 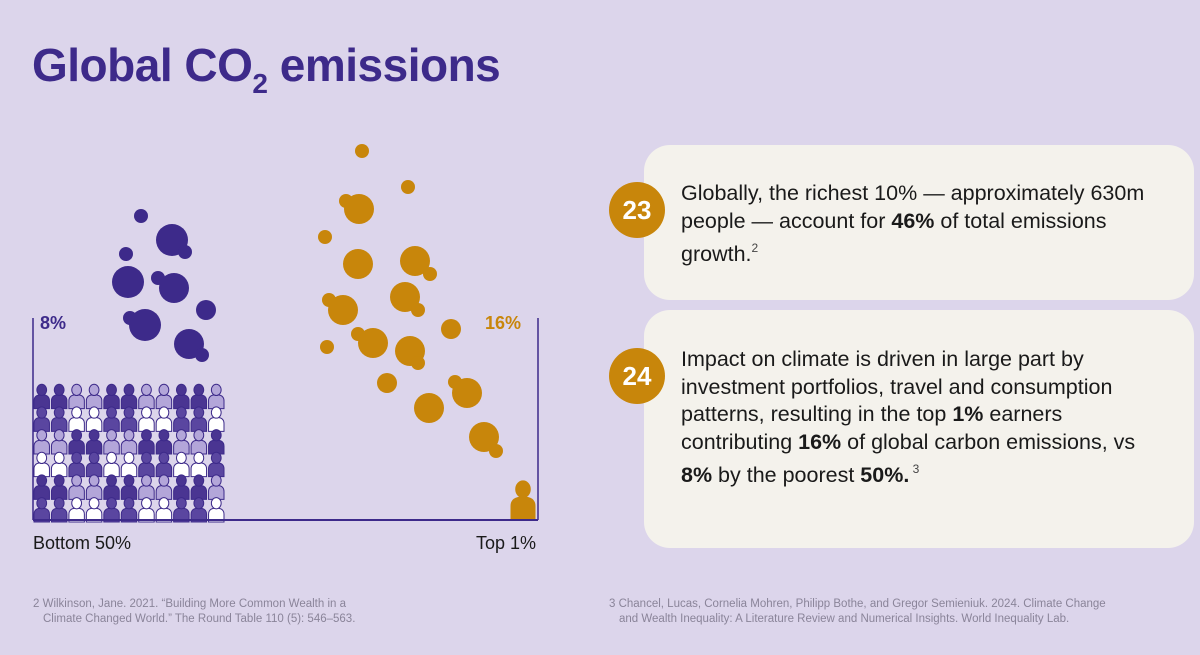 I want to click on bottom-50-label: Bottom 50%, so click(x=82, y=543).